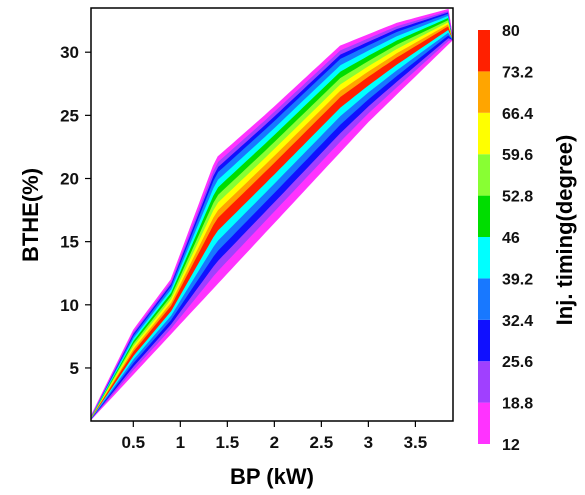 The image size is (585, 495). What do you see at coordinates (517, 279) in the screenshot?
I see `colorbar-tick-label: 39.2` at bounding box center [517, 279].